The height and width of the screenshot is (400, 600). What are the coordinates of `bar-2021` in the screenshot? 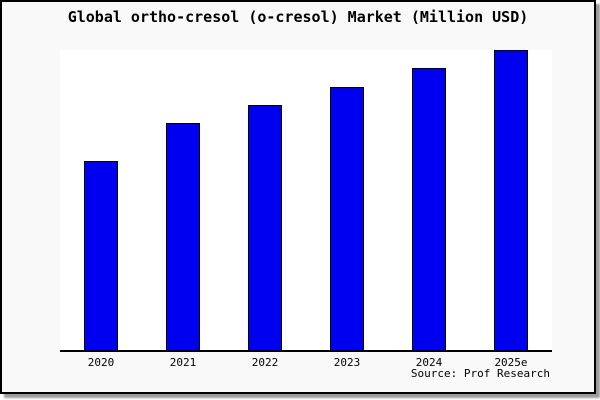 It's located at (183, 236).